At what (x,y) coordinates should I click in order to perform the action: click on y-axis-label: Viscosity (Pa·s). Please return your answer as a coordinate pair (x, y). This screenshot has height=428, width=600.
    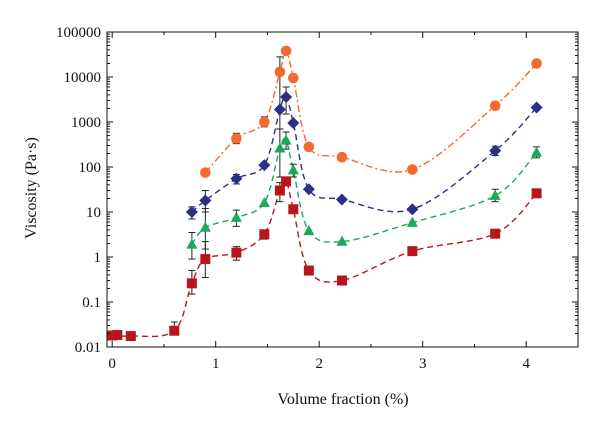
    Looking at the image, I should click on (31, 188).